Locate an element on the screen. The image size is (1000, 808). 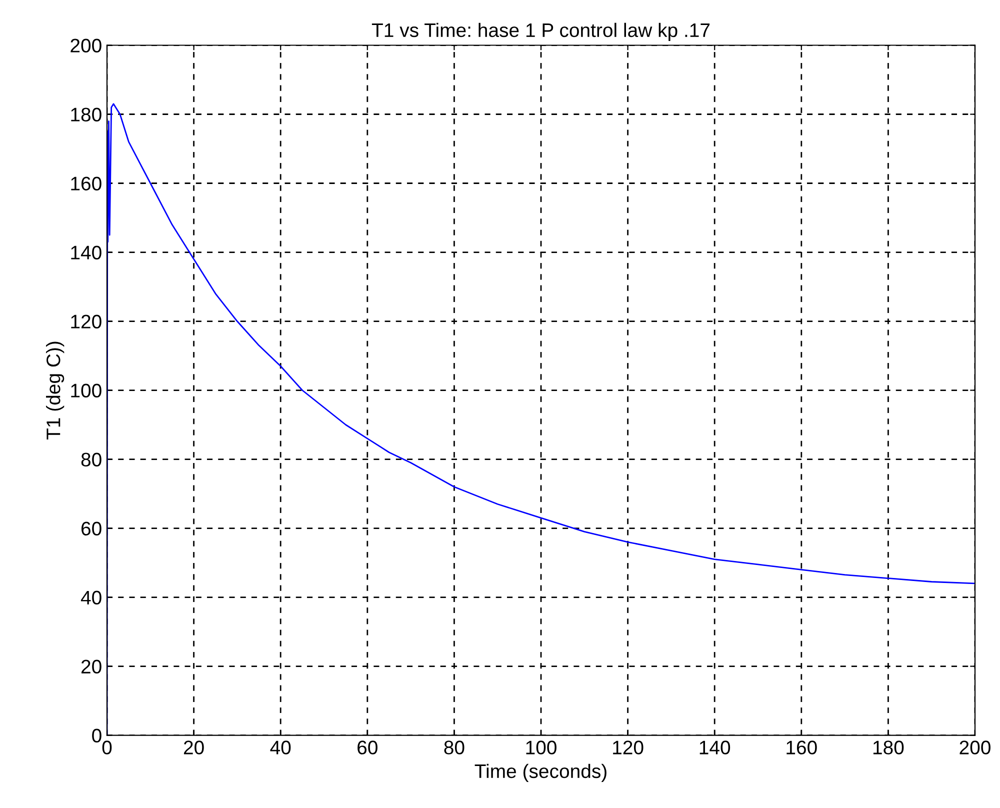
y-tick-label: 160 is located at coordinates (86, 183).